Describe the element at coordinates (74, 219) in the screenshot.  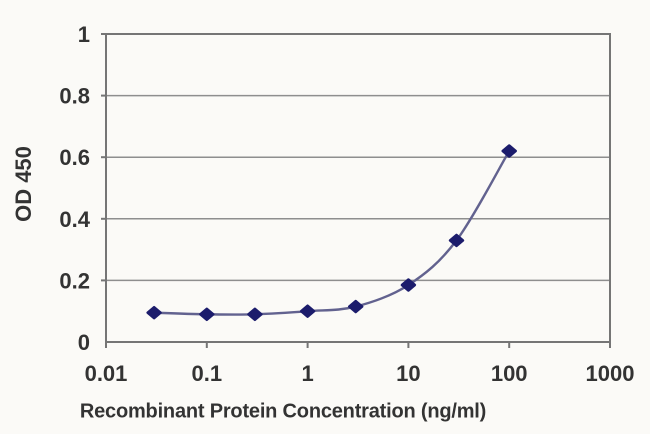
I see `y-tick-label: 0.4` at that location.